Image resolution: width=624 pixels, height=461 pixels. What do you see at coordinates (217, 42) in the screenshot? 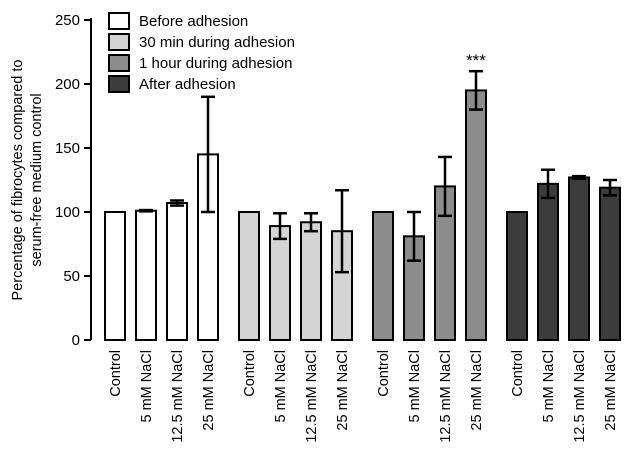
I see `legend-label: 30 min during adhesion` at bounding box center [217, 42].